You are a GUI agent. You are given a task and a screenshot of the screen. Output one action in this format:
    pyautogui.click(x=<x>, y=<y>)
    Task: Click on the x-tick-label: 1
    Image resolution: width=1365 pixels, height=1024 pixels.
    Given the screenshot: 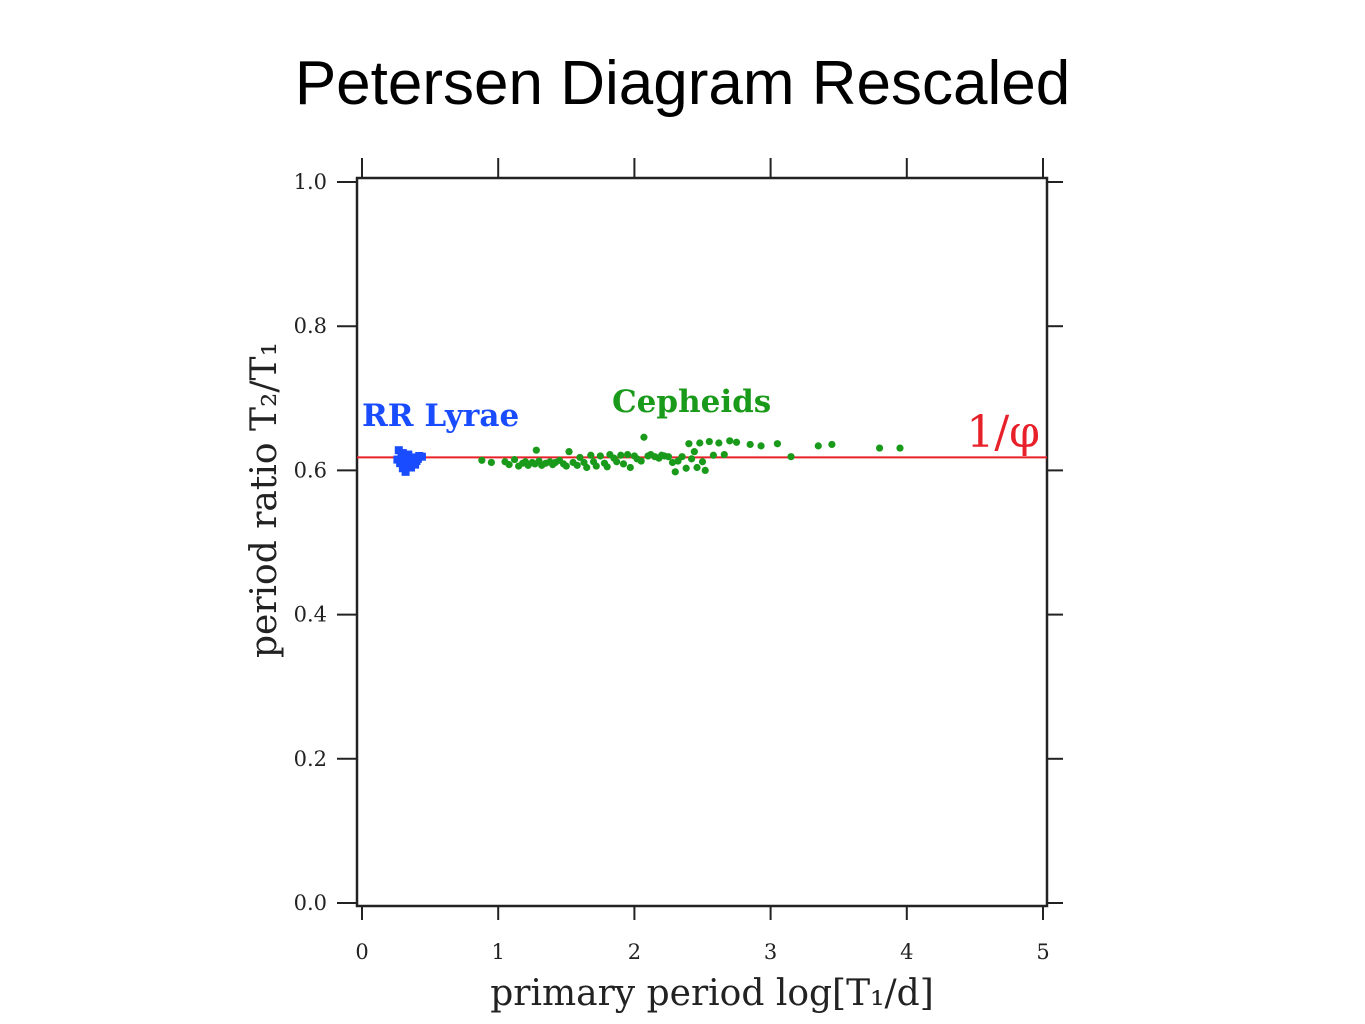 What is the action you would take?
    pyautogui.click(x=498, y=952)
    